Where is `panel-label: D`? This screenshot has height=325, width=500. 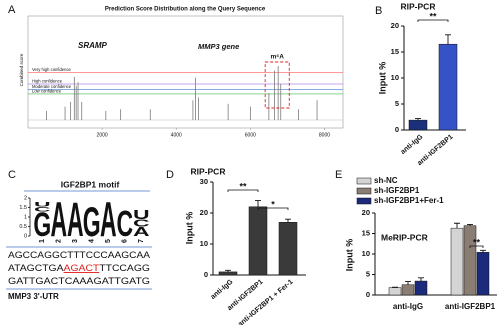 panel-label: D is located at coordinates (170, 175).